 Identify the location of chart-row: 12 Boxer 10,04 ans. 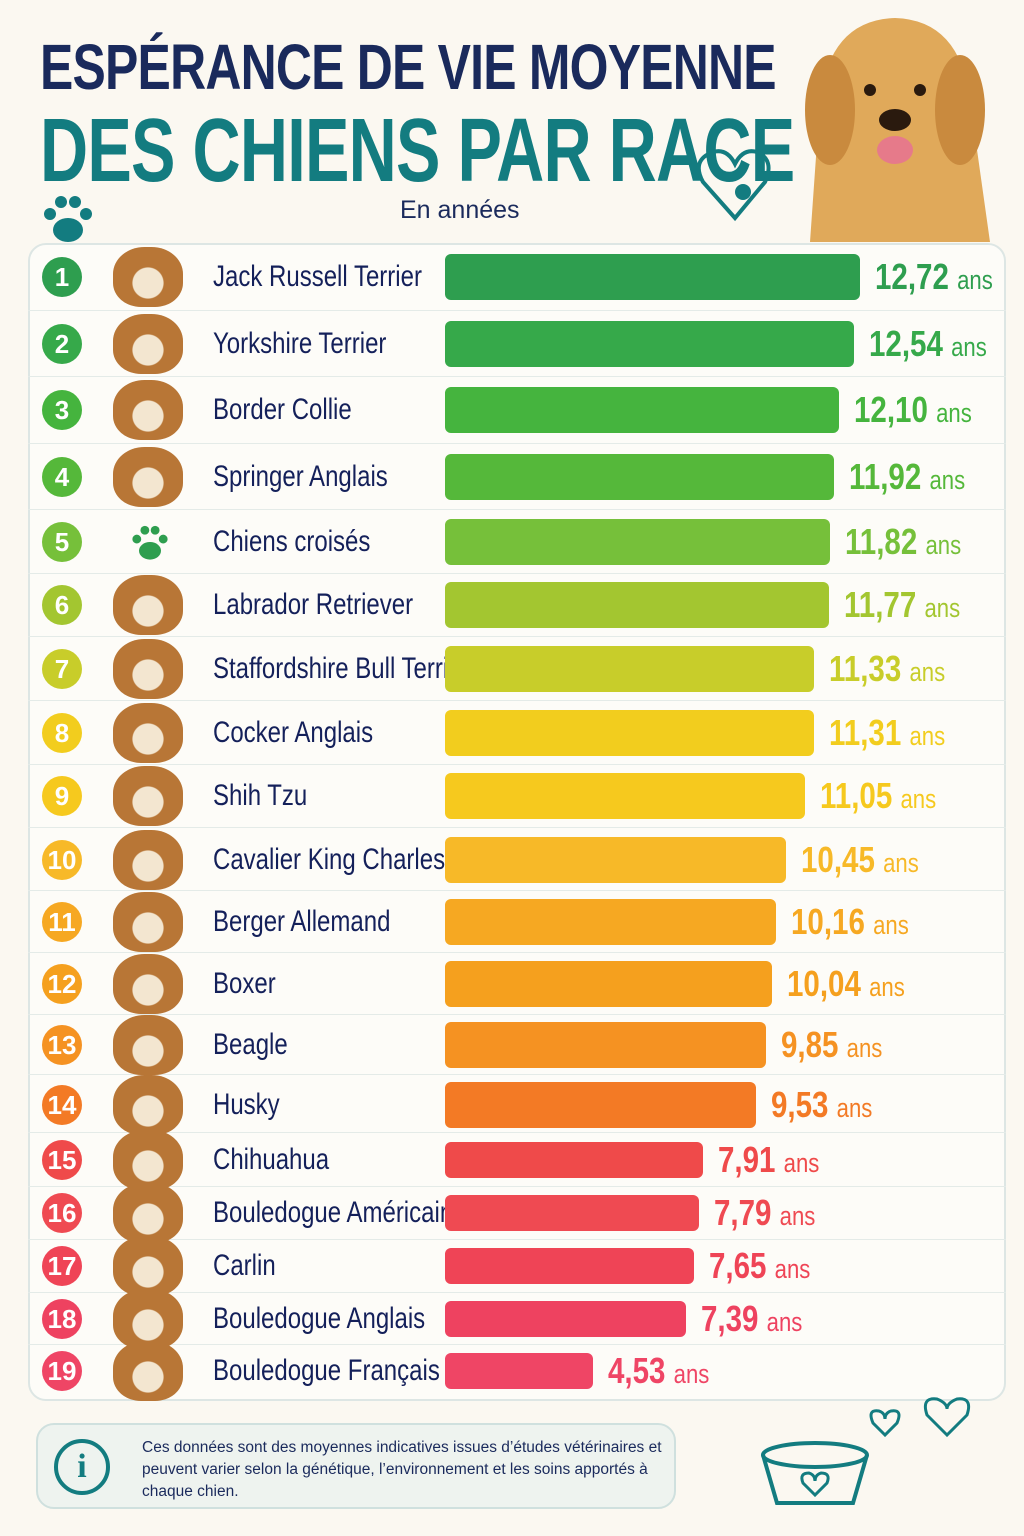
(517, 984).